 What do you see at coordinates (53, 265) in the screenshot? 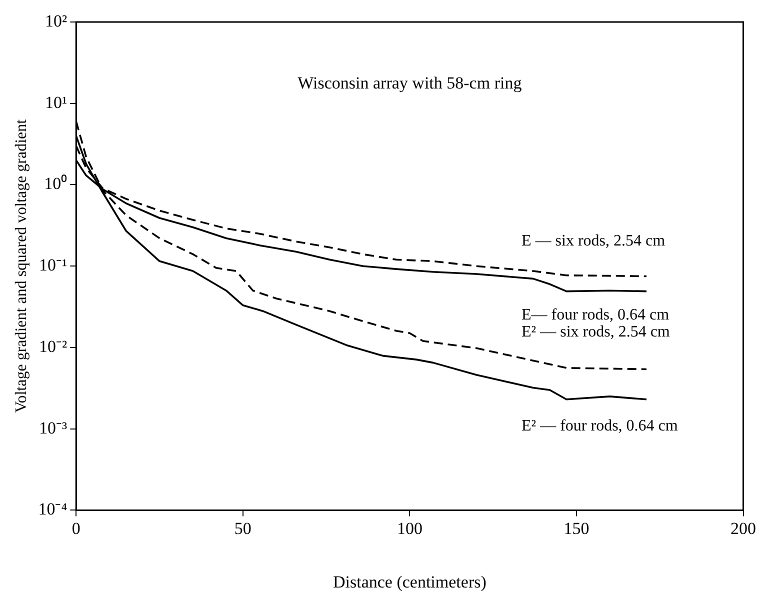
I see `y-tick-label: 10⁻¹` at bounding box center [53, 265].